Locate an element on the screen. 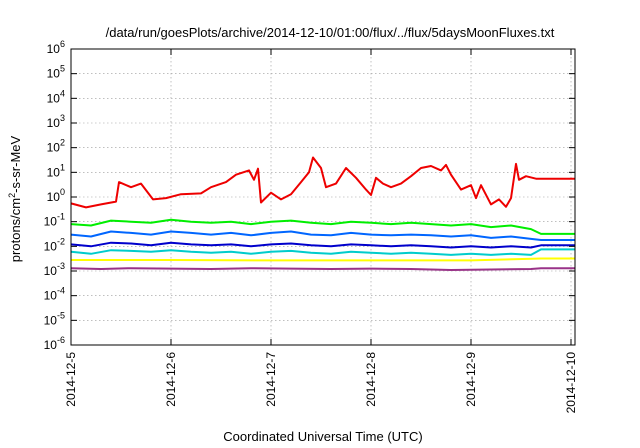 This screenshot has width=640, height=448. y-tick-label: 10⁰ is located at coordinates (56, 195).